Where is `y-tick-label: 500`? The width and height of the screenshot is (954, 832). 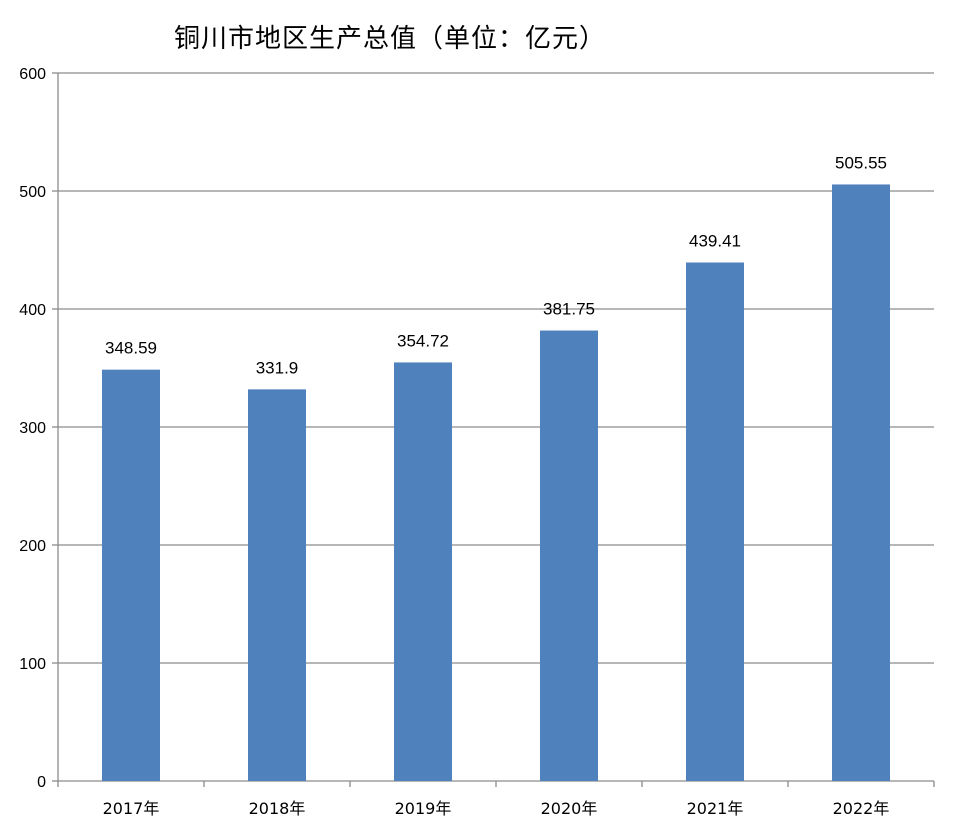 y-tick-label: 500 is located at coordinates (32, 192).